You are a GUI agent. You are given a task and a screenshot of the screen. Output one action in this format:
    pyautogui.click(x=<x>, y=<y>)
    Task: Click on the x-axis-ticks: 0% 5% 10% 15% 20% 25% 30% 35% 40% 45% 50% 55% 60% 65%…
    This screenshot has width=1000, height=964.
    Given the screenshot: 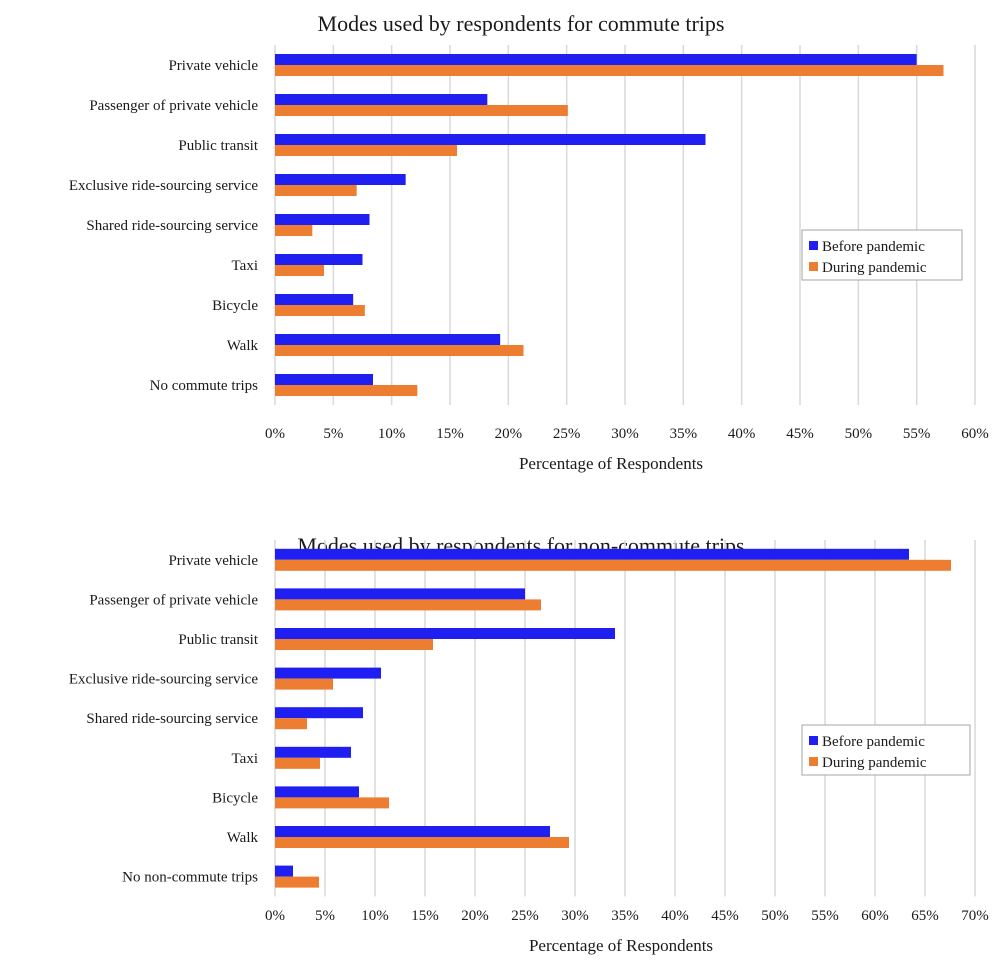 What is the action you would take?
    pyautogui.click(x=627, y=916)
    